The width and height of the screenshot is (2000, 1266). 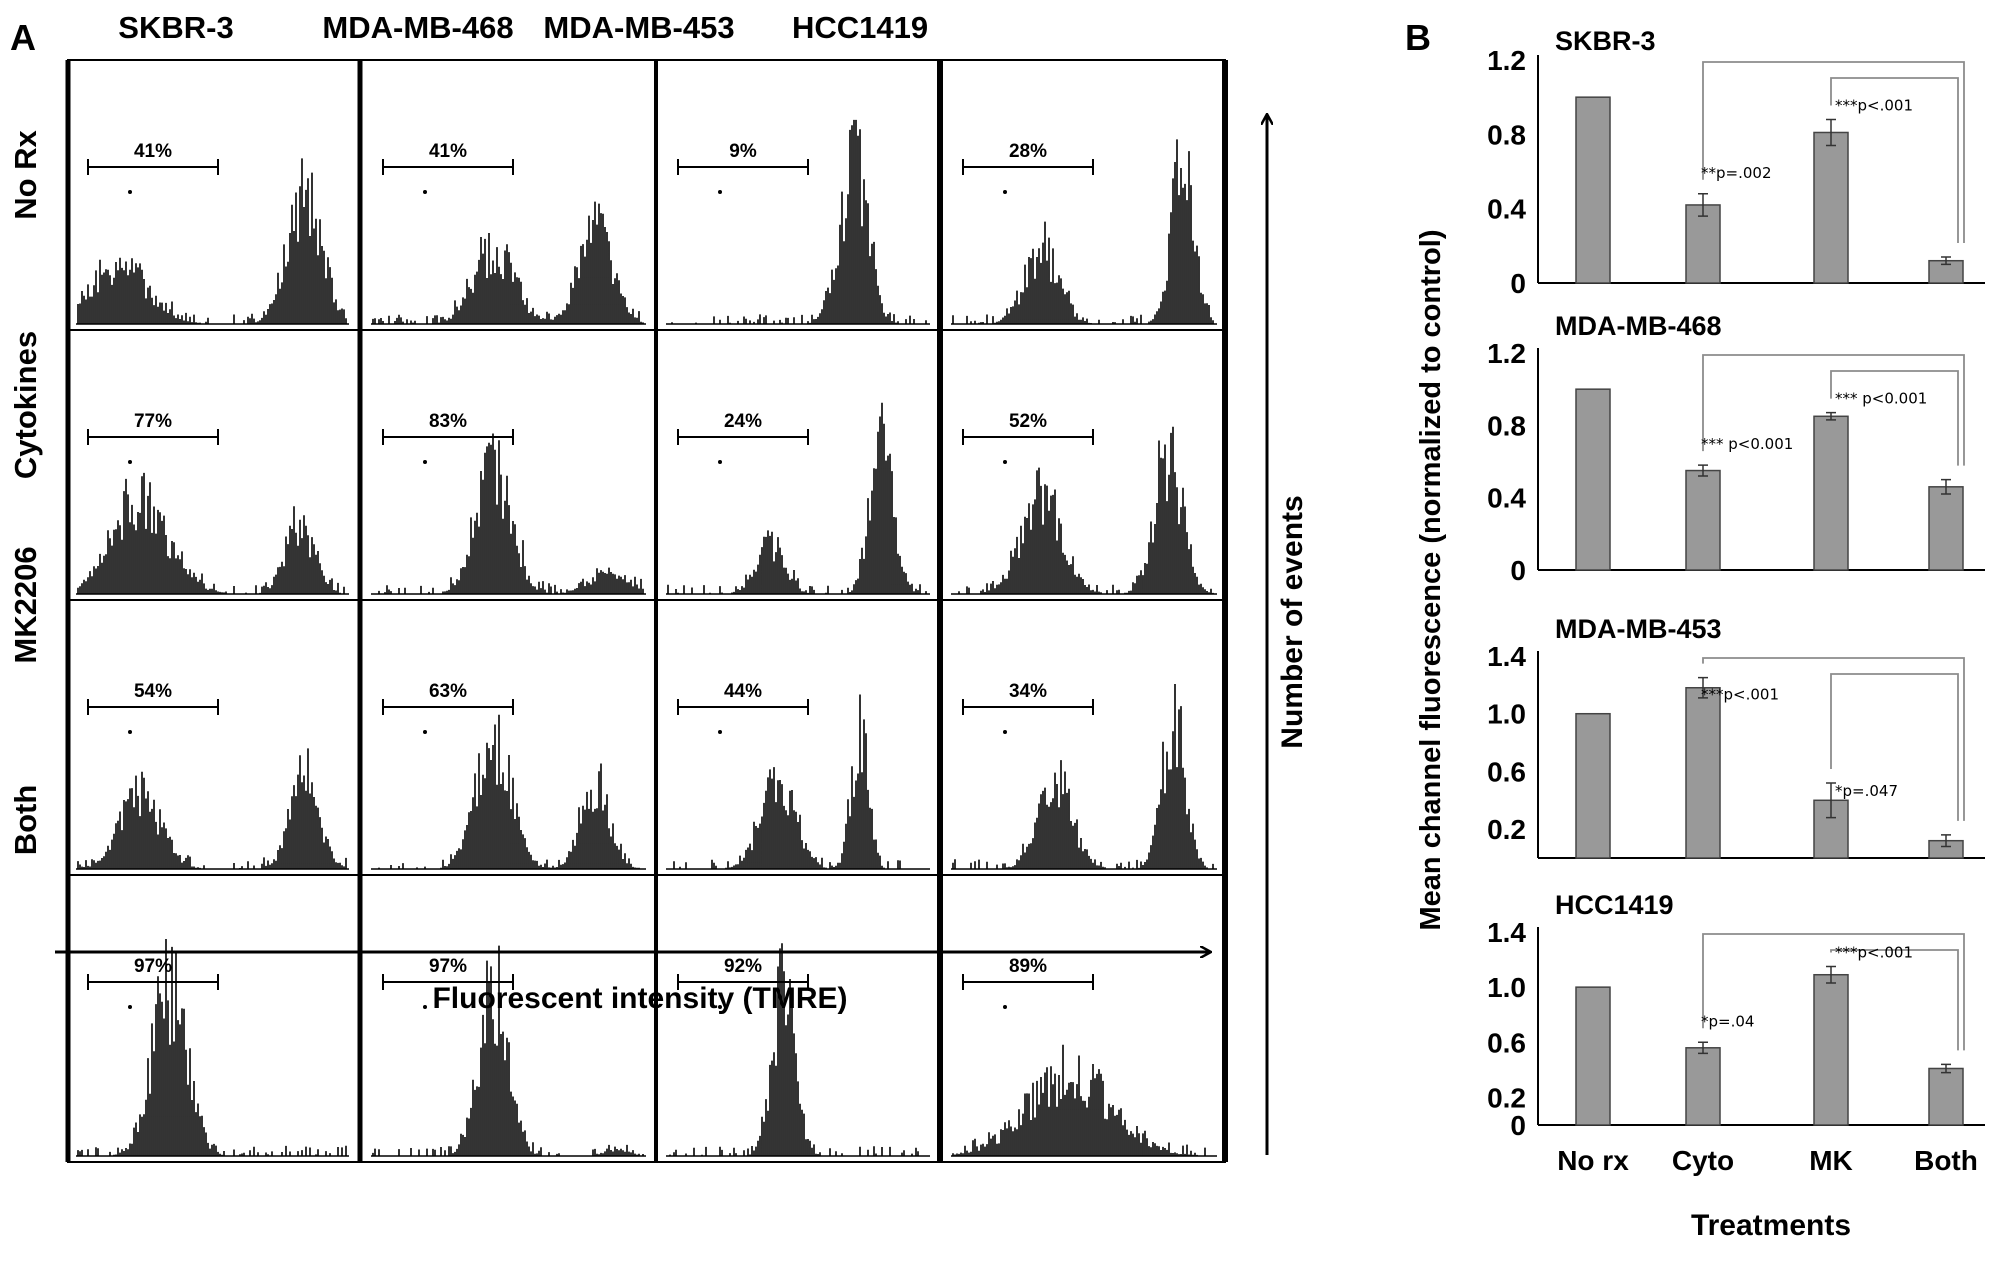 I want to click on histogram-cell: 54%, so click(x=212, y=775).